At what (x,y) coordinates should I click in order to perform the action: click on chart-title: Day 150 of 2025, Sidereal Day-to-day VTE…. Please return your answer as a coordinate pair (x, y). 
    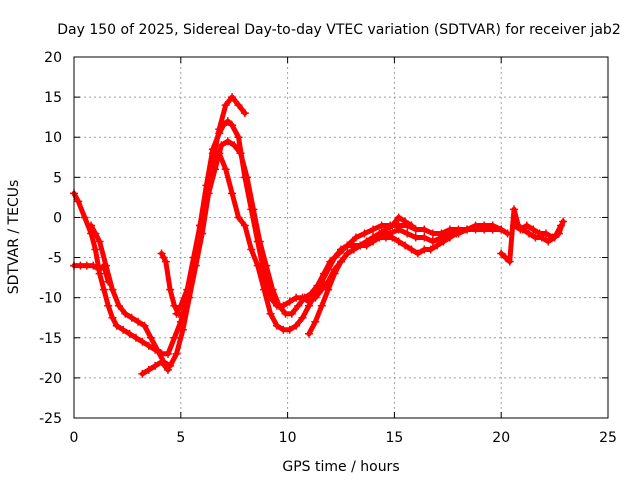
    Looking at the image, I should click on (338, 30).